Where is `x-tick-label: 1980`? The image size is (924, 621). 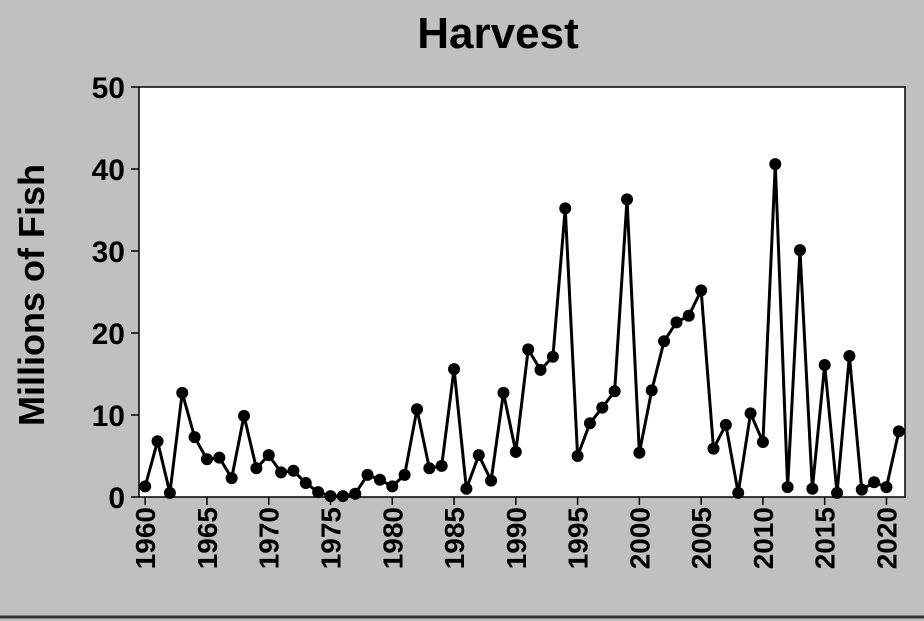 x-tick-label: 1980 is located at coordinates (392, 538).